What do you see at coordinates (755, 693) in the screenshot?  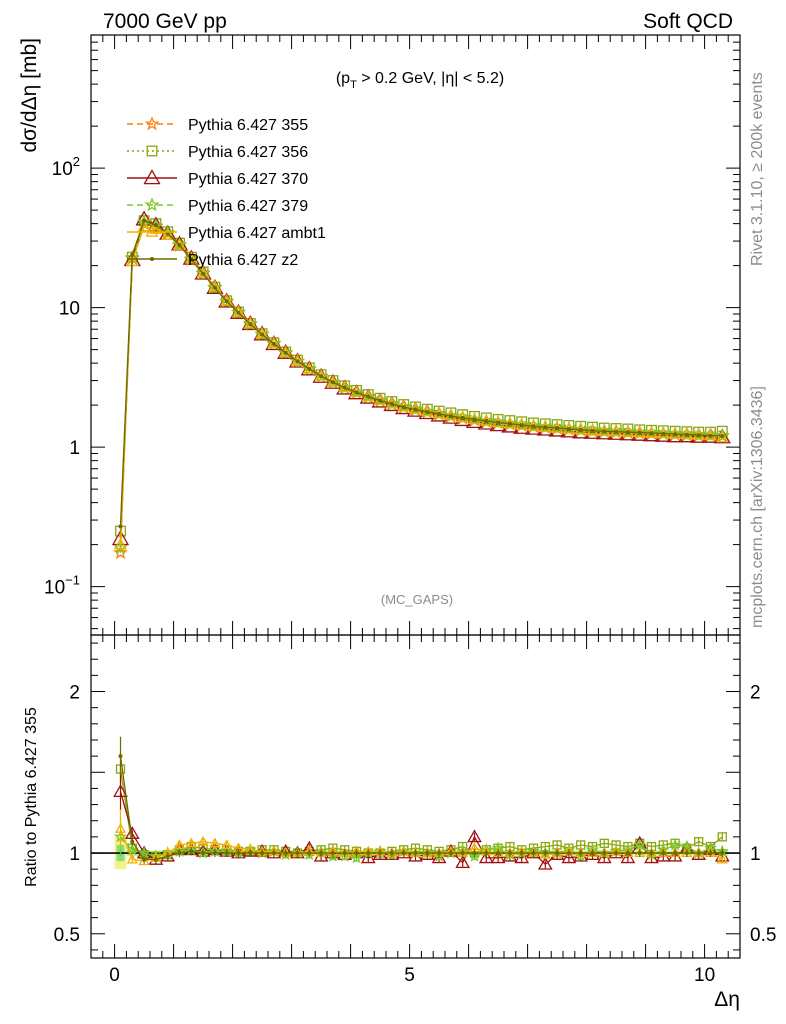 I see `ratio-y-tick-label-right: 2` at bounding box center [755, 693].